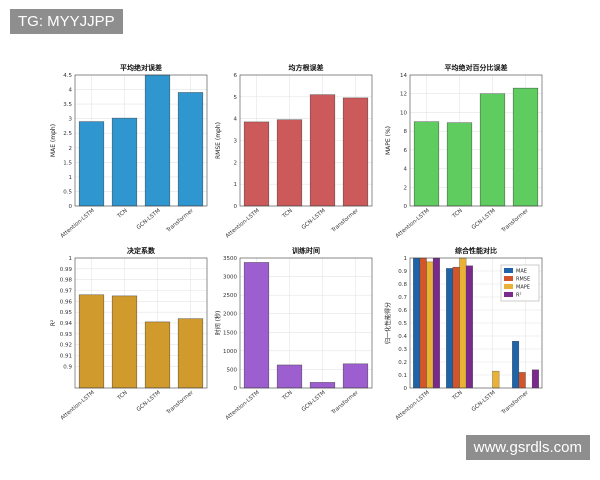 The height and width of the screenshot is (480, 600). What do you see at coordinates (402, 350) in the screenshot?
I see `y-tick-label: 0.3` at bounding box center [402, 350].